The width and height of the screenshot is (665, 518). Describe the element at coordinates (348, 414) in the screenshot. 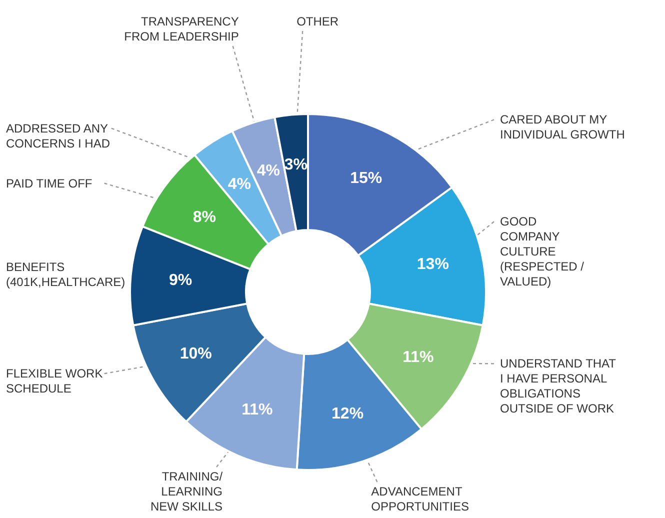

I see `data-label: 12%` at that location.